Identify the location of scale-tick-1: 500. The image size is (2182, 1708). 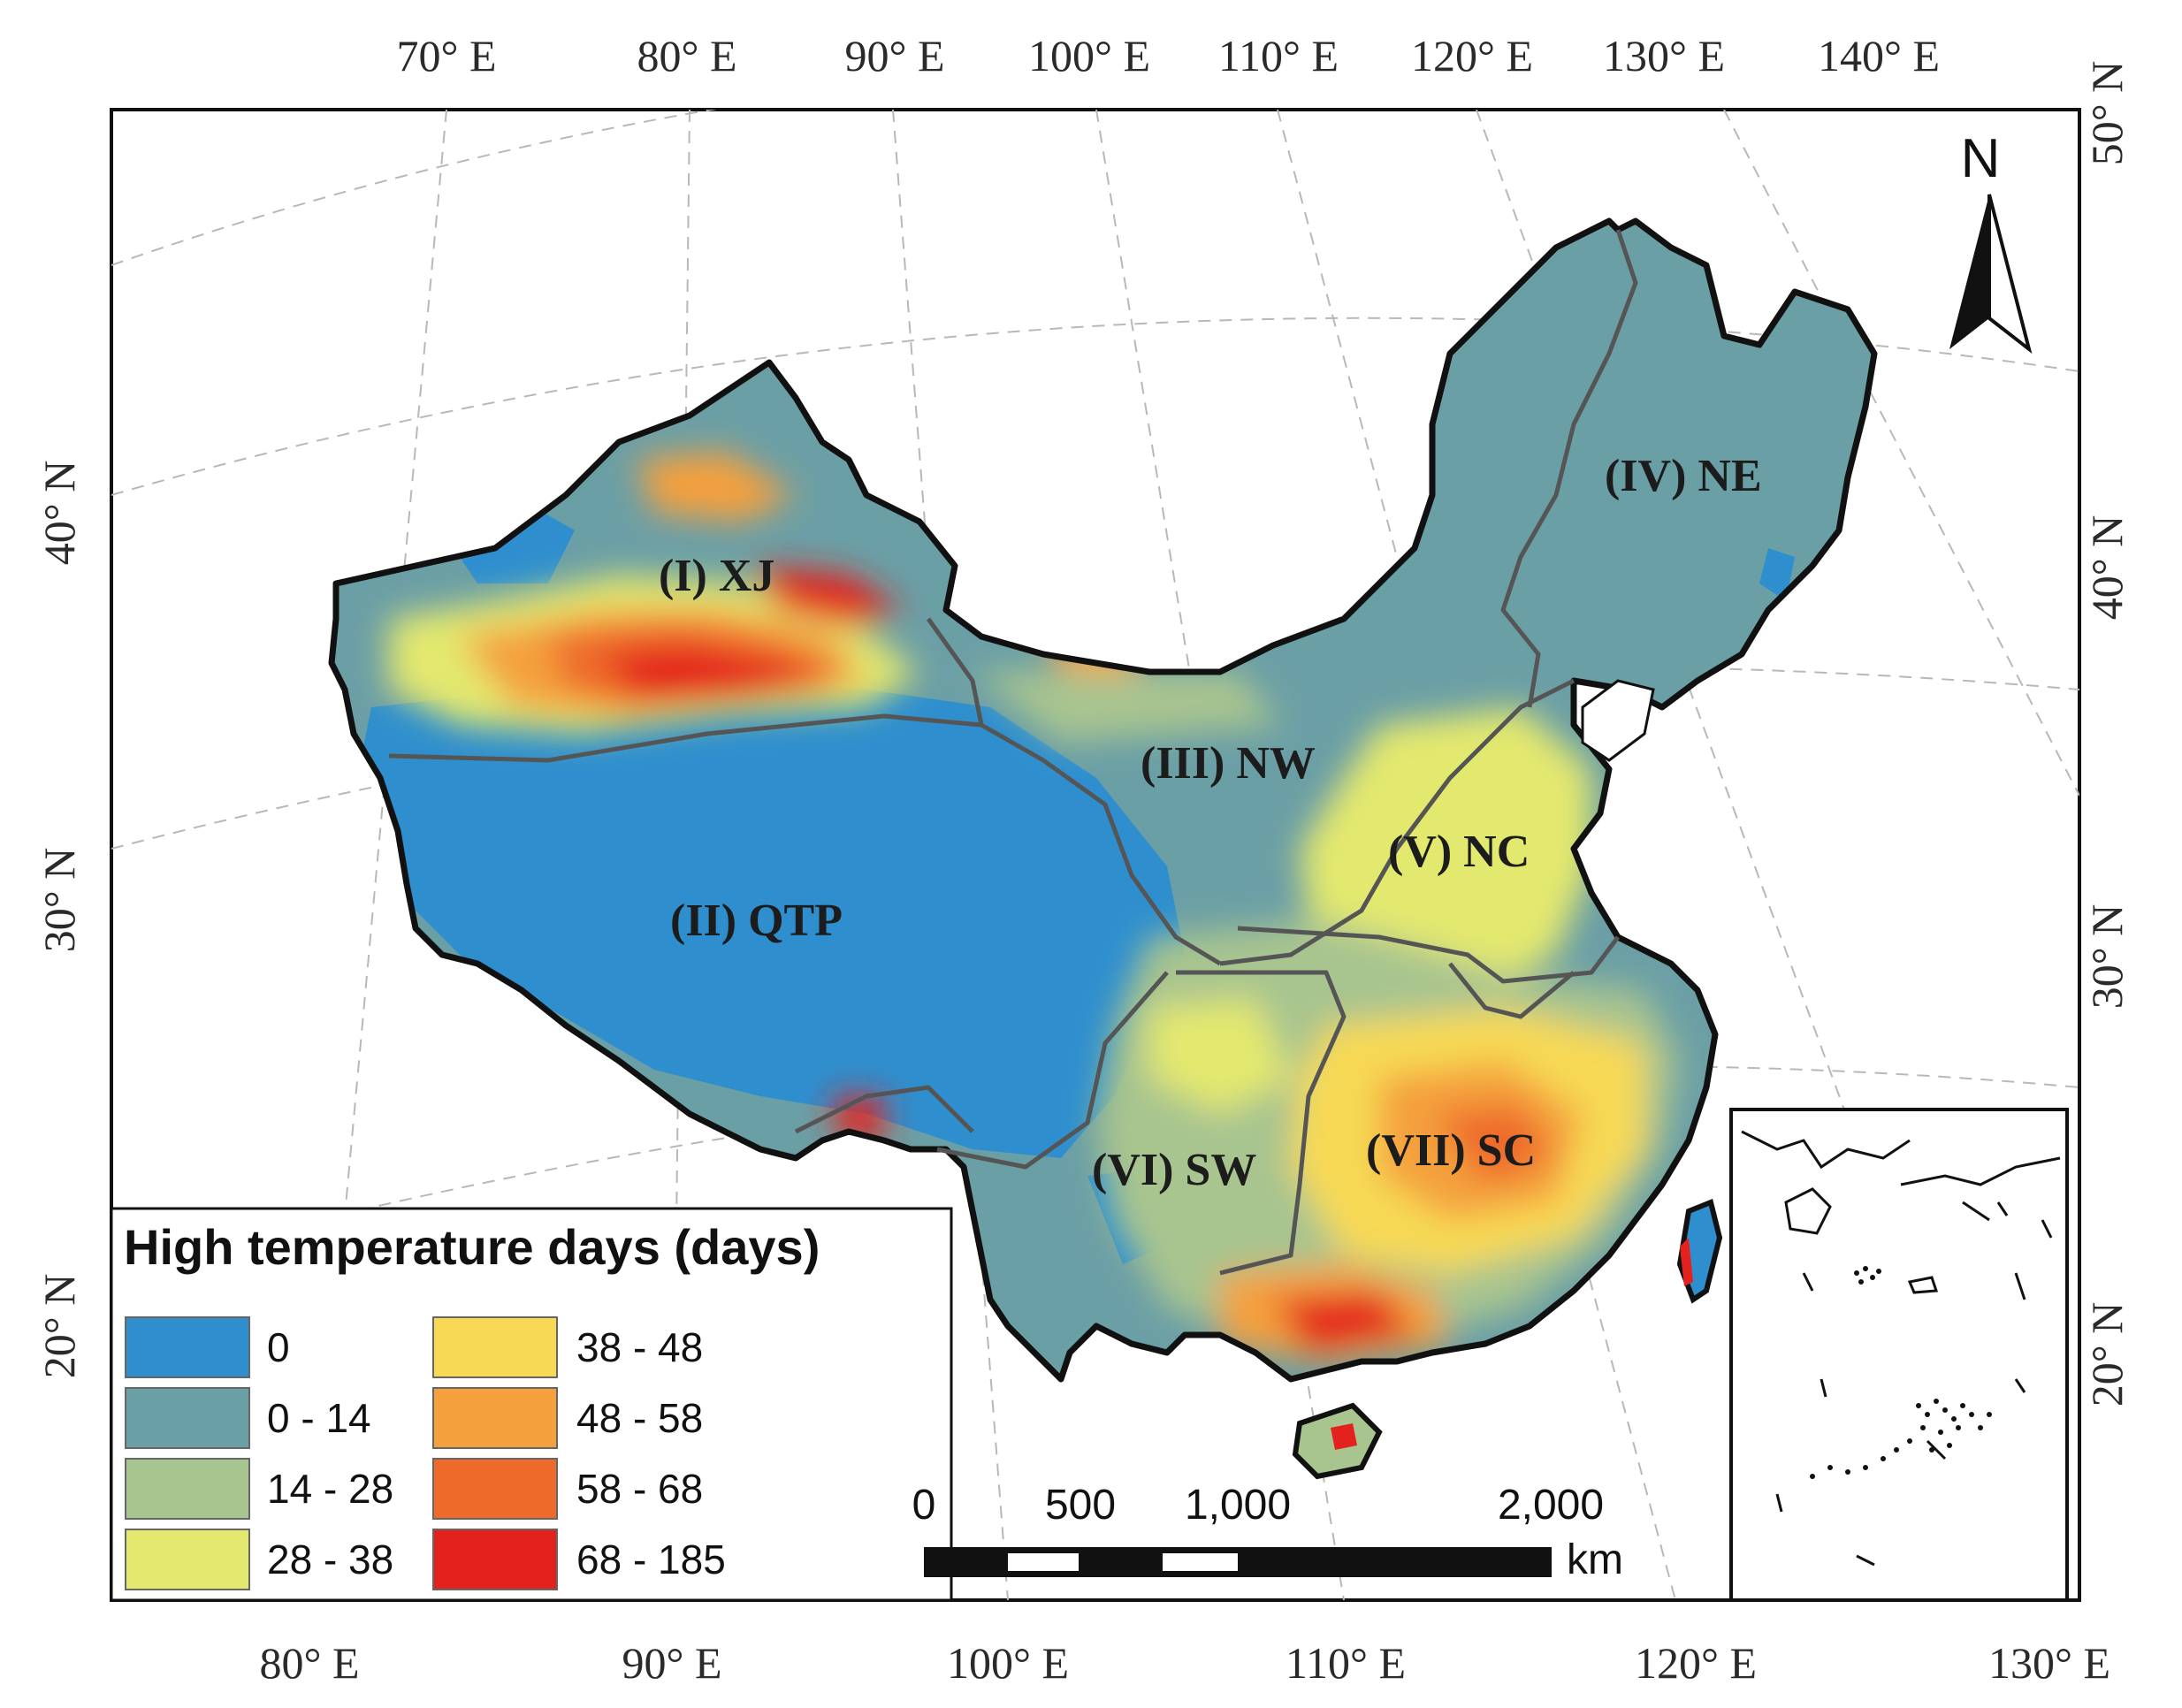
(1080, 1505).